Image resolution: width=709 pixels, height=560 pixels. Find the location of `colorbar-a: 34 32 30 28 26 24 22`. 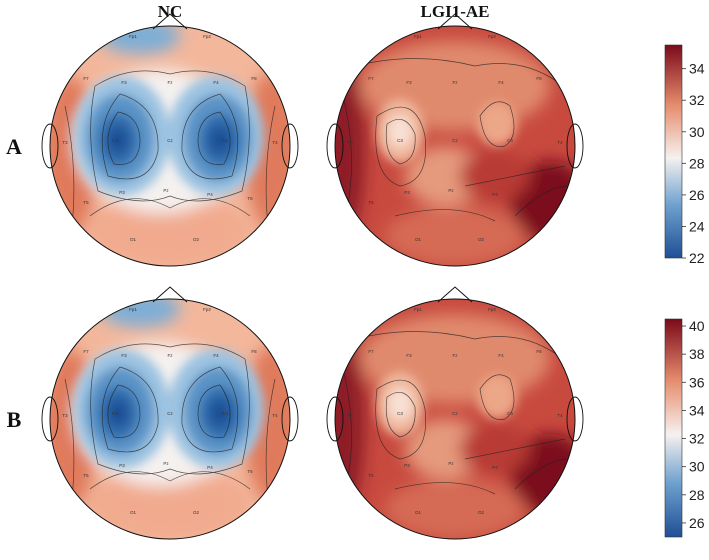

colorbar-a: 34 32 30 28 26 24 22 is located at coordinates (684, 155).